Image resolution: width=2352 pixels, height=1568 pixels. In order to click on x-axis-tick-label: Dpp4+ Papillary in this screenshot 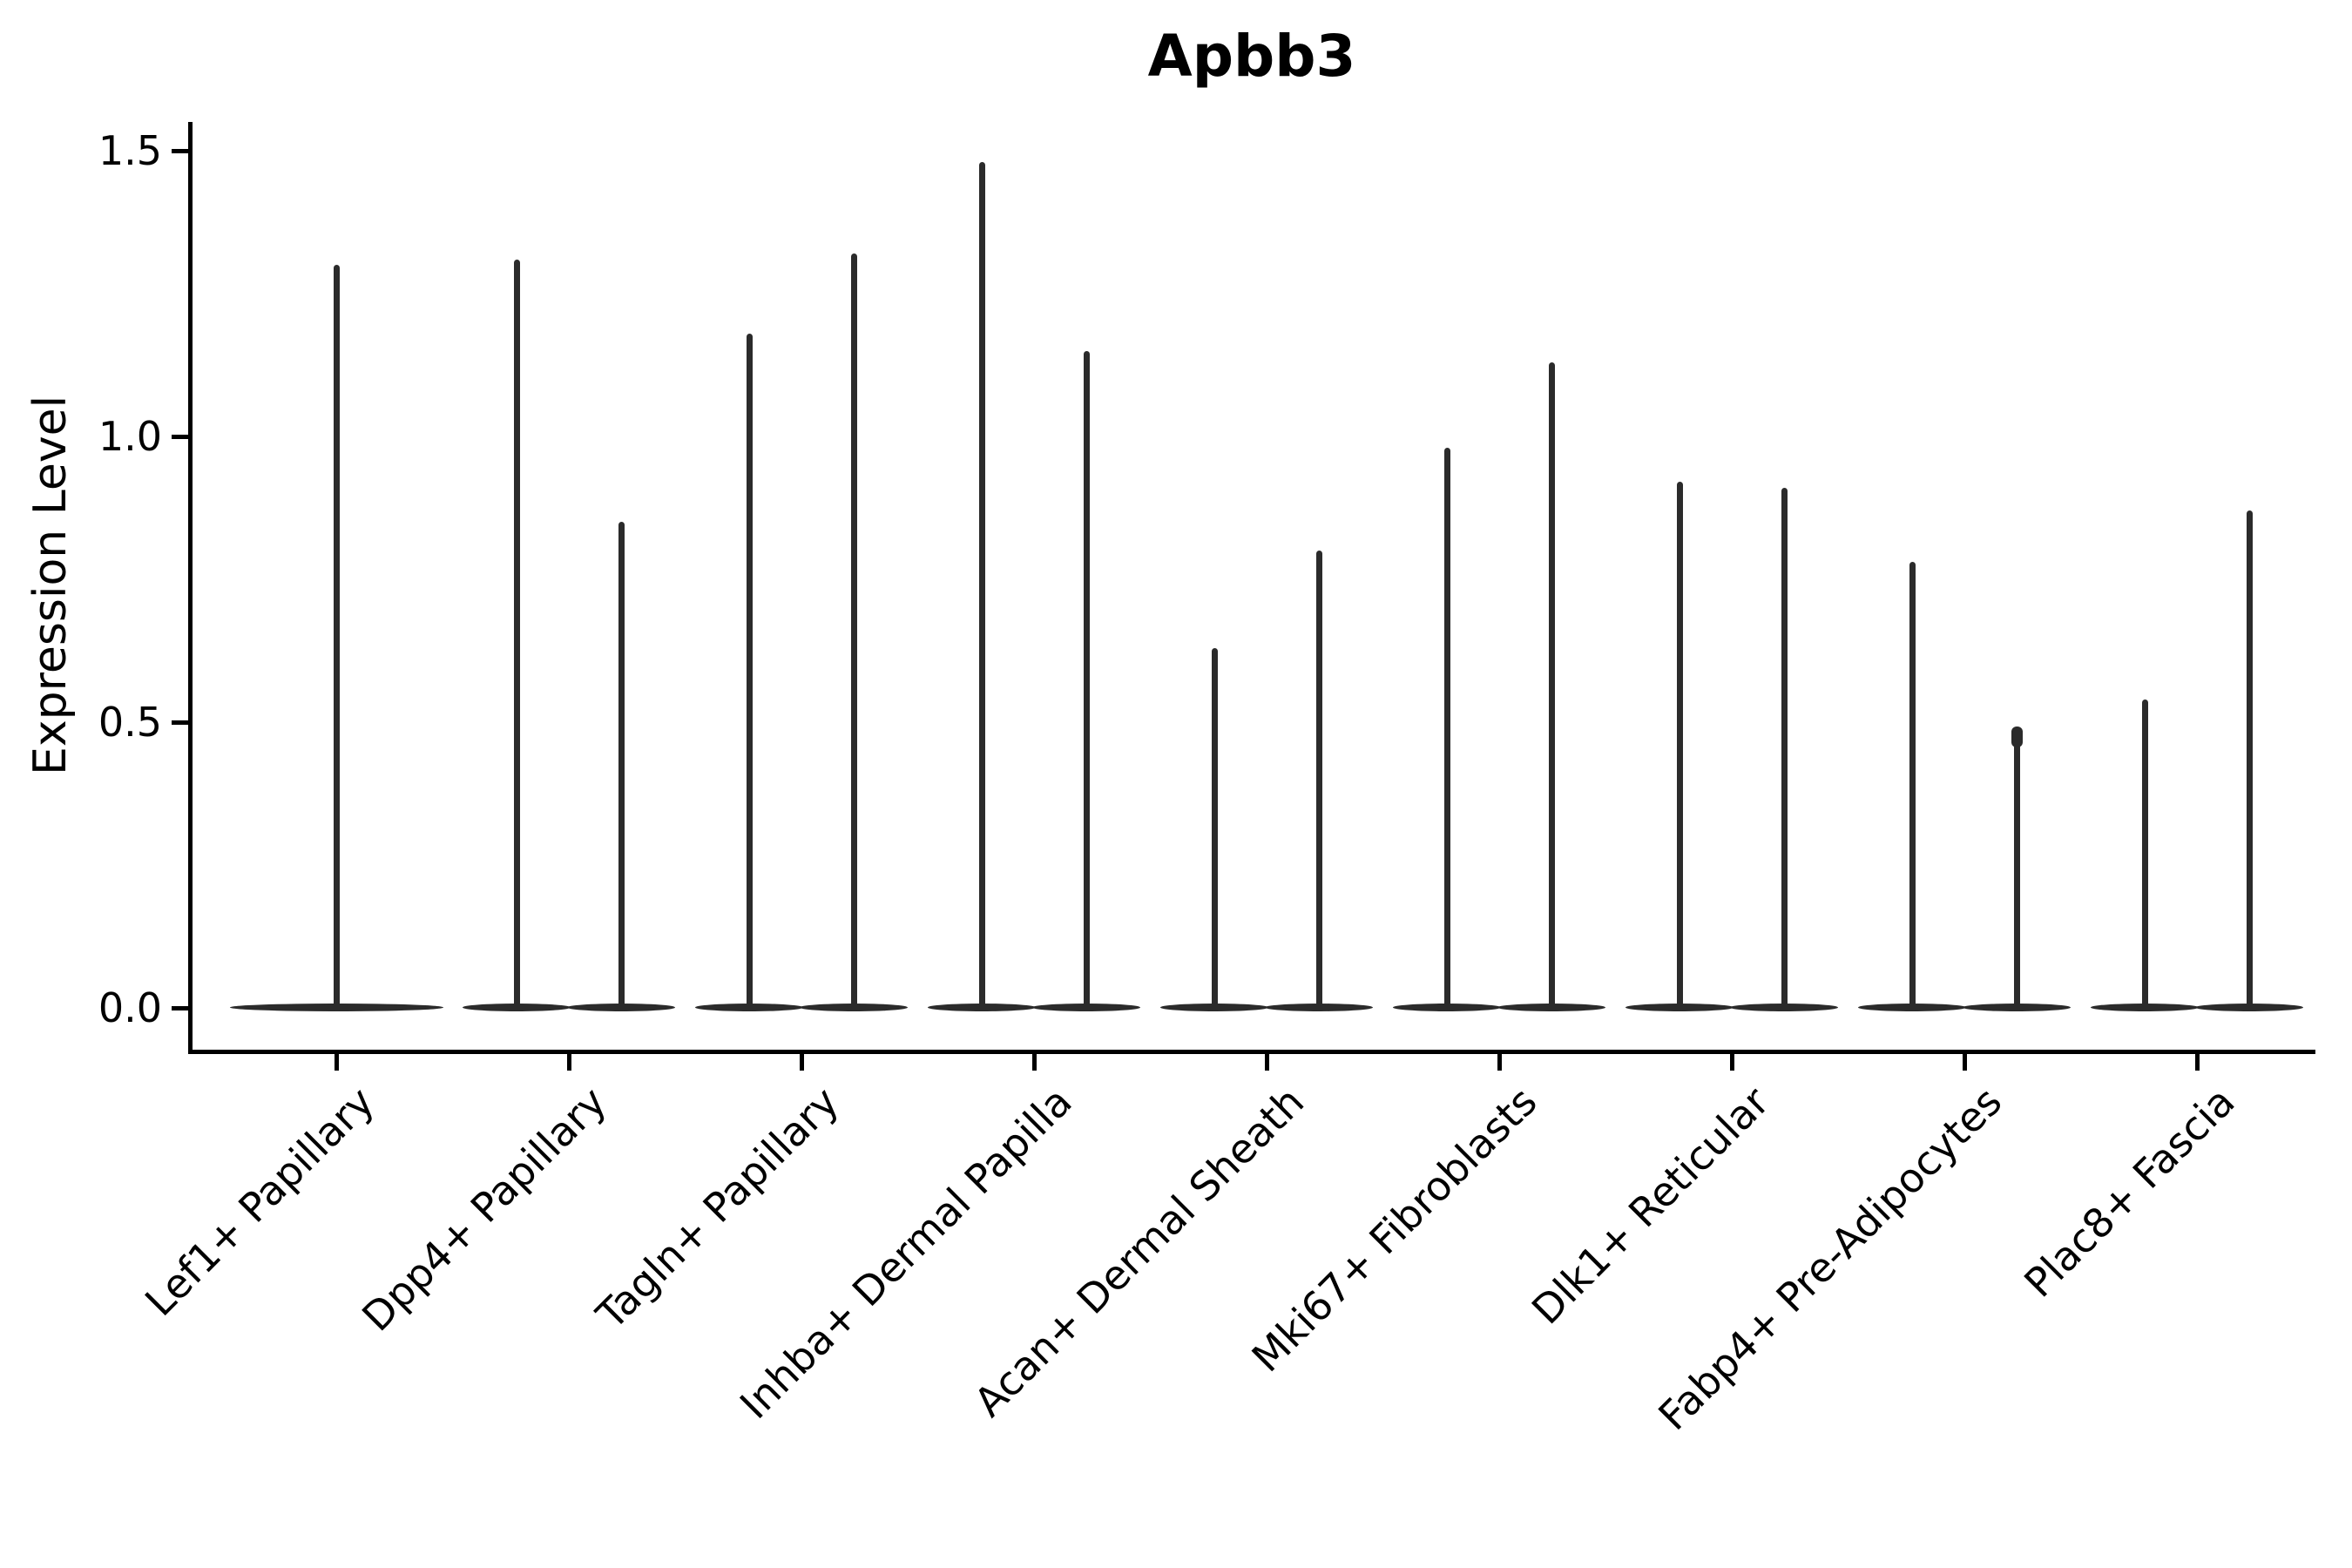, I will do `click(485, 1209)`.